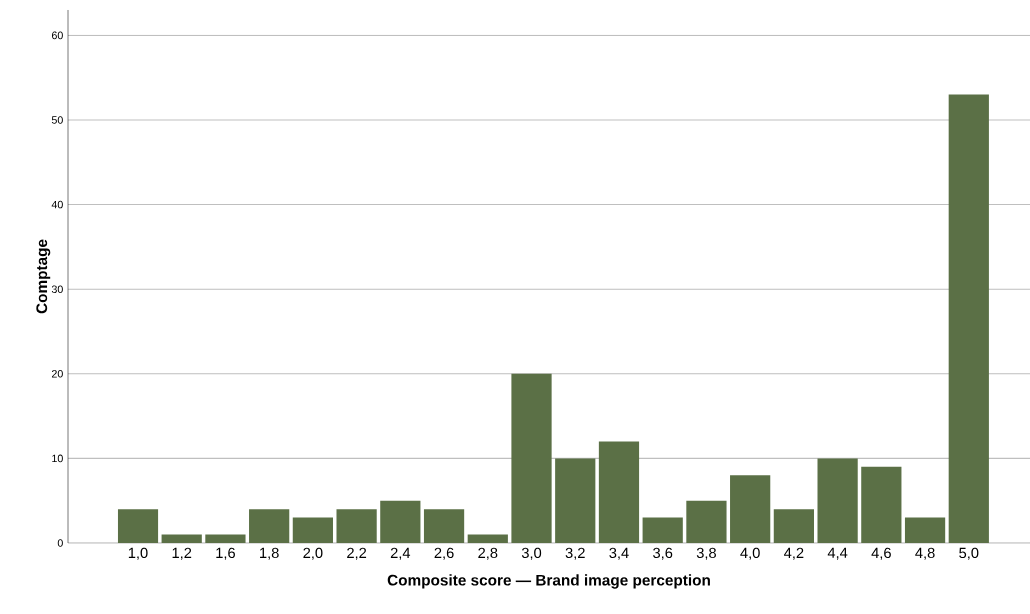  Describe the element at coordinates (531, 553) in the screenshot. I see `x-tick-label: 3,0` at that location.